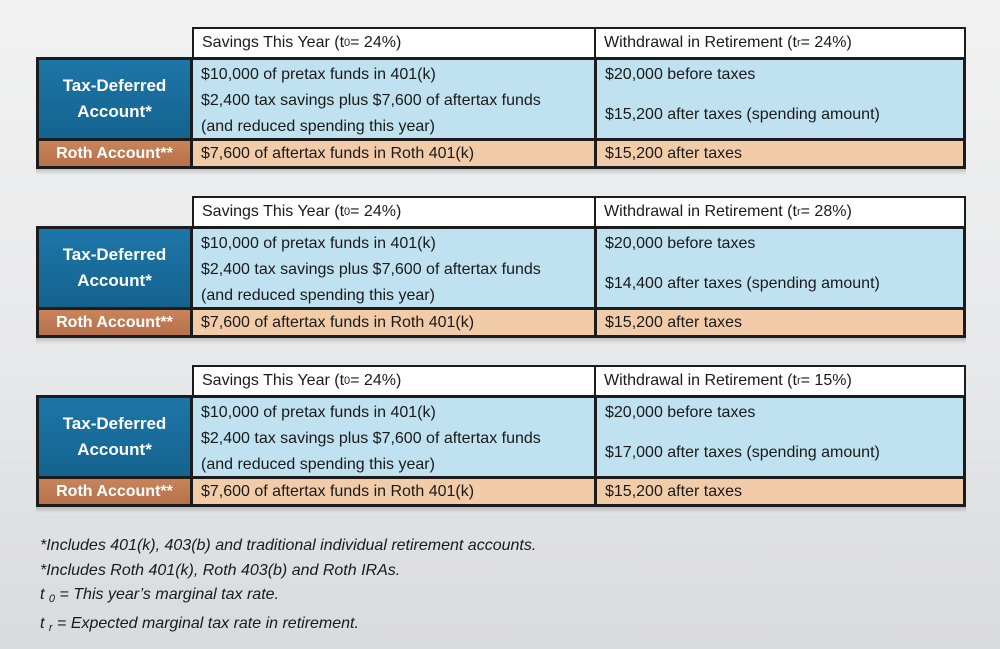  What do you see at coordinates (780, 212) in the screenshot?
I see `withdrawal-header: Withdrawal in Retirement (t r = 28%)` at bounding box center [780, 212].